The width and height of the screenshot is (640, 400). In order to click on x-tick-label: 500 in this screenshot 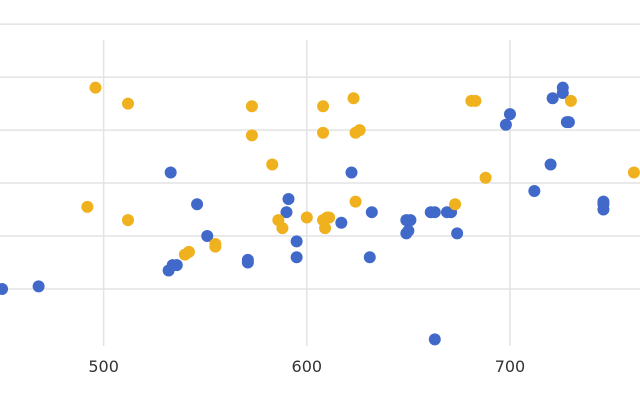, I will do `click(103, 366)`.